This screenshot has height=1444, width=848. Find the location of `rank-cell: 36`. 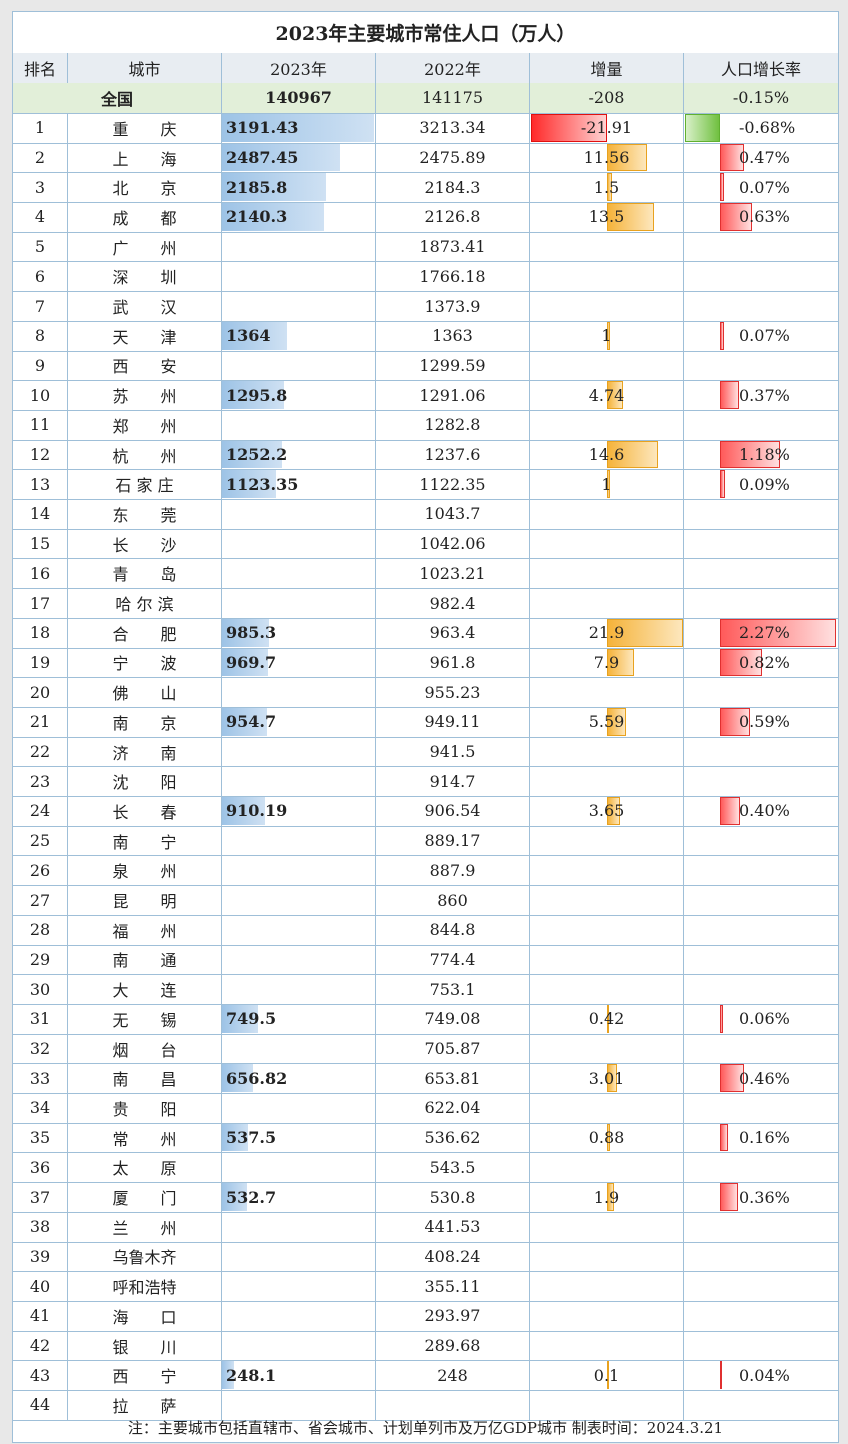

rank-cell: 36 is located at coordinates (40, 1167).